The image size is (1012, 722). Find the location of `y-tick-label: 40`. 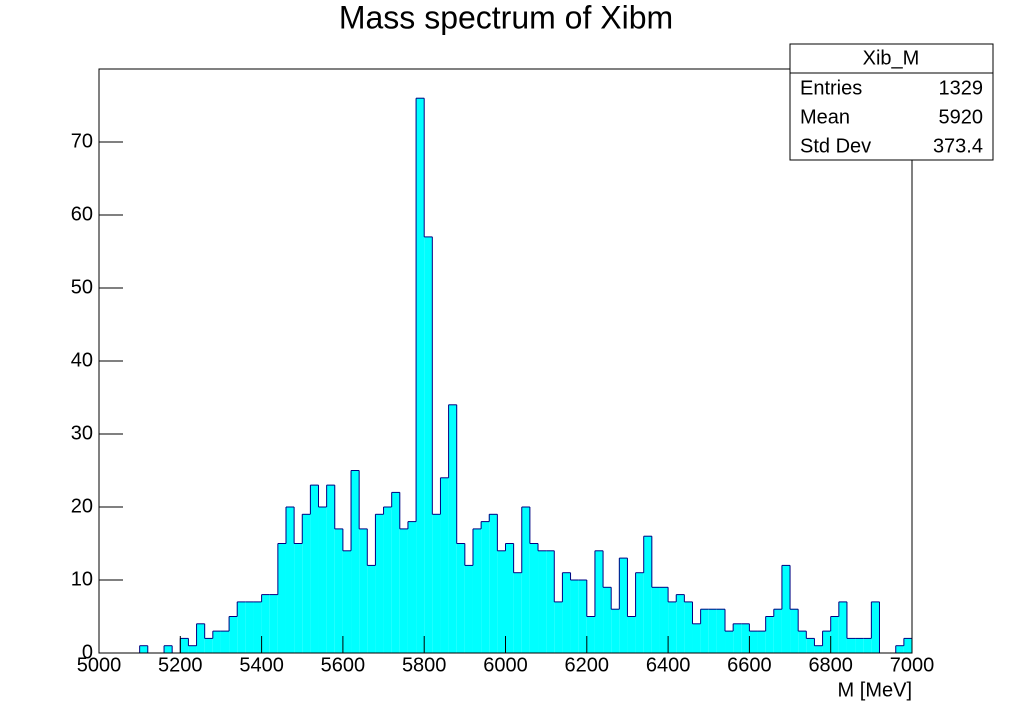

y-tick-label: 40 is located at coordinates (82, 360).